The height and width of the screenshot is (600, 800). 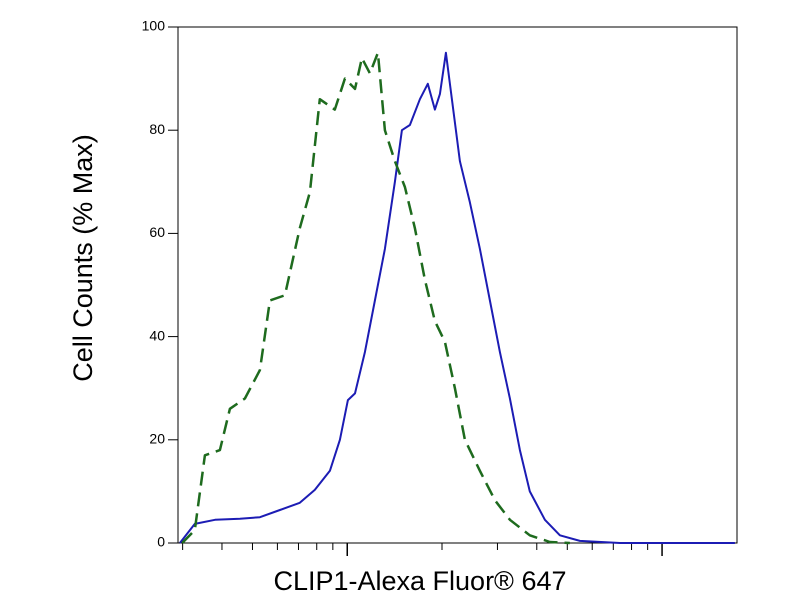 I want to click on y-tick-label: 40, so click(x=157, y=335).